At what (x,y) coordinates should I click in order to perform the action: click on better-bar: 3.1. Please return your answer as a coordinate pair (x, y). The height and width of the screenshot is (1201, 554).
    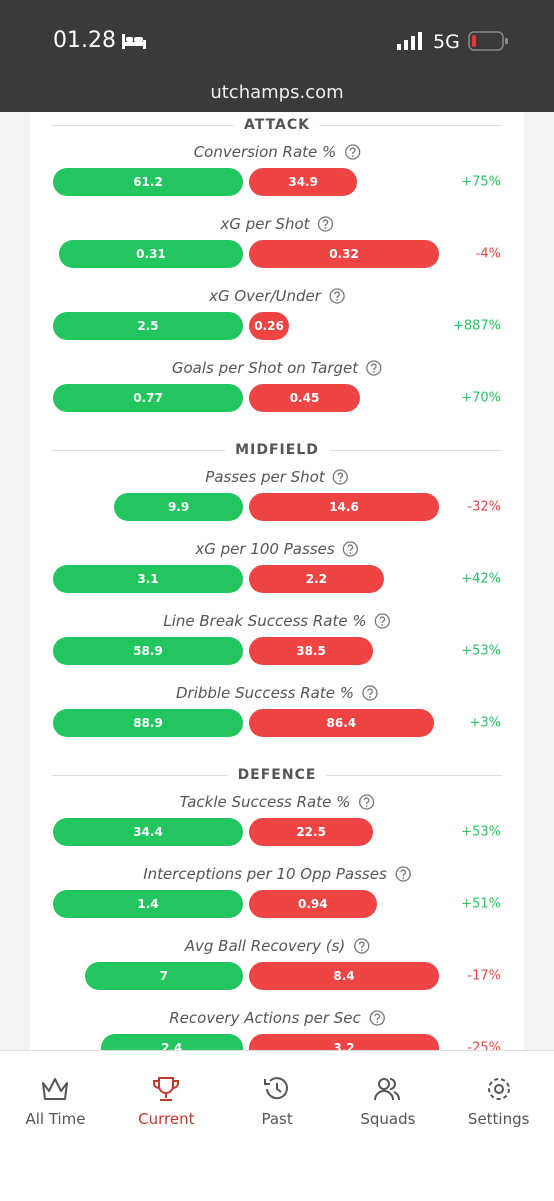
    Looking at the image, I should click on (148, 579).